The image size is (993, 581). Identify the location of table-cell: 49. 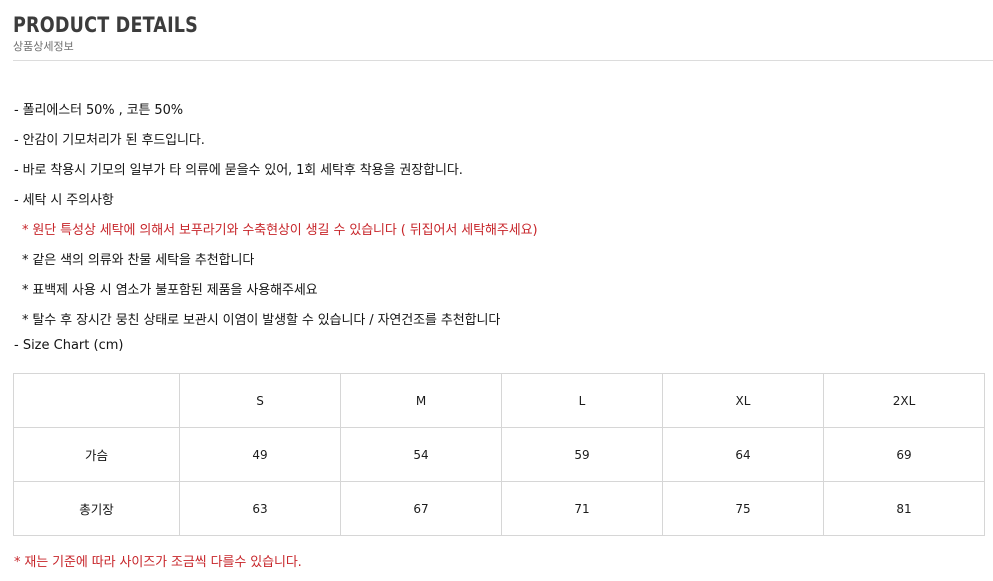
(260, 454).